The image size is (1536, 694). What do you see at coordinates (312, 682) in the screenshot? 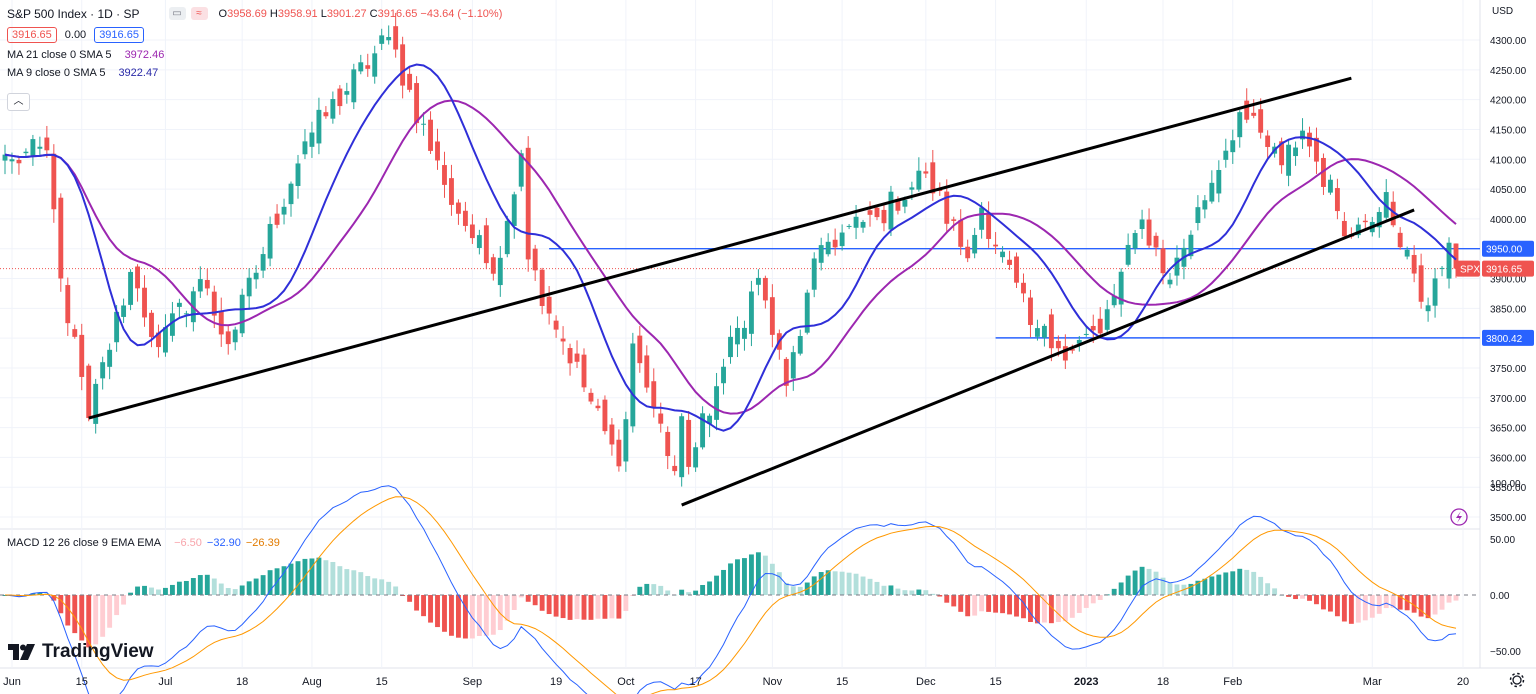
I see `time-tick-label: Aug` at bounding box center [312, 682].